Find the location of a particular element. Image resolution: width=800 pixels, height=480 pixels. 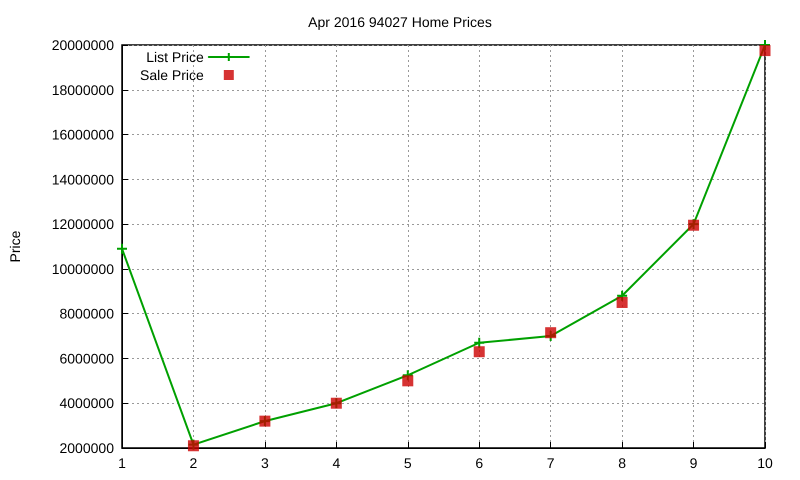

y-axis-title: Price is located at coordinates (15, 246).